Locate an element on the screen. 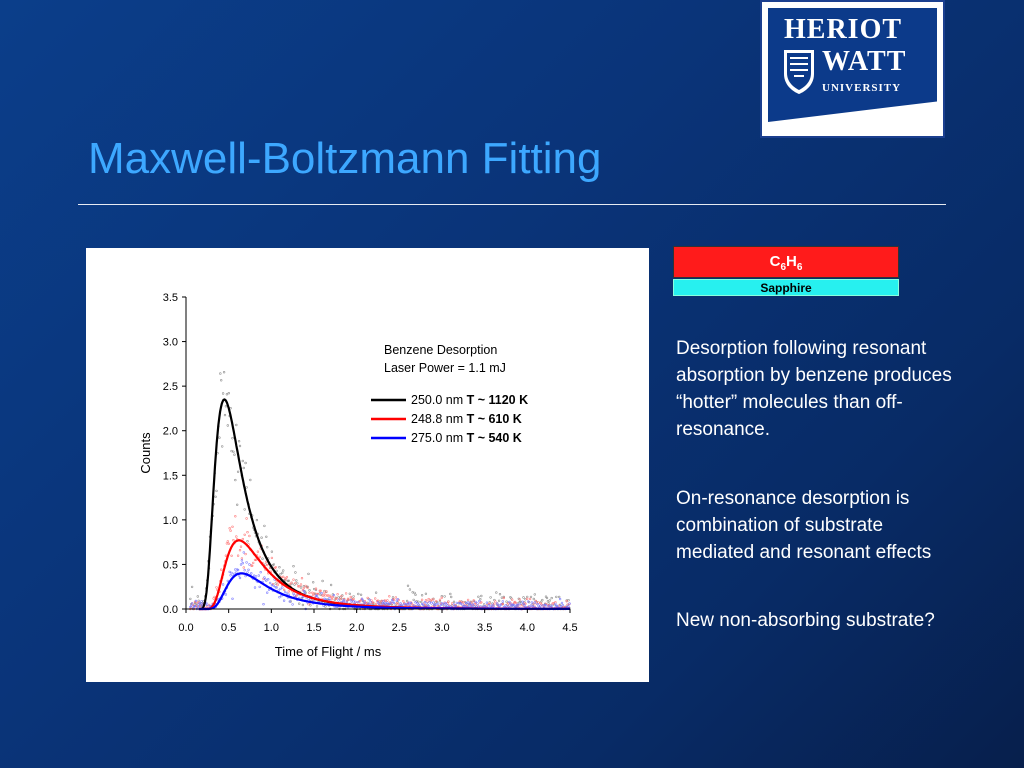  x-tick-label: 3.0 is located at coordinates (441, 628).